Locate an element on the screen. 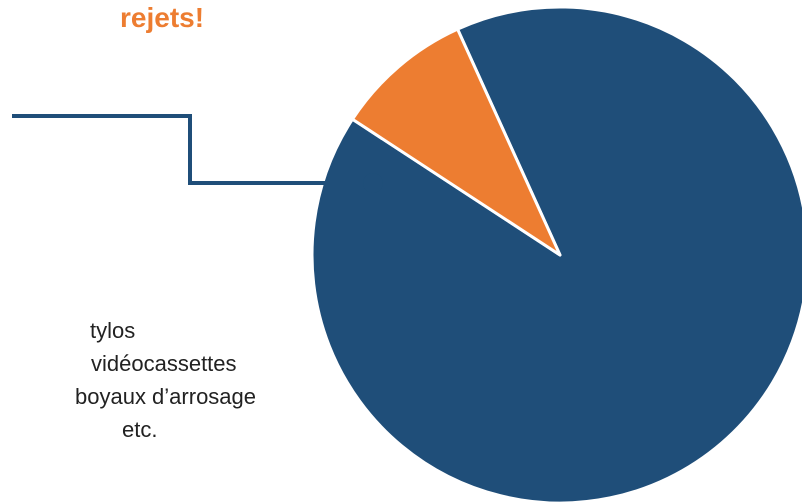 This screenshot has height=503, width=802. heading-text: rejets! is located at coordinates (162, 17).